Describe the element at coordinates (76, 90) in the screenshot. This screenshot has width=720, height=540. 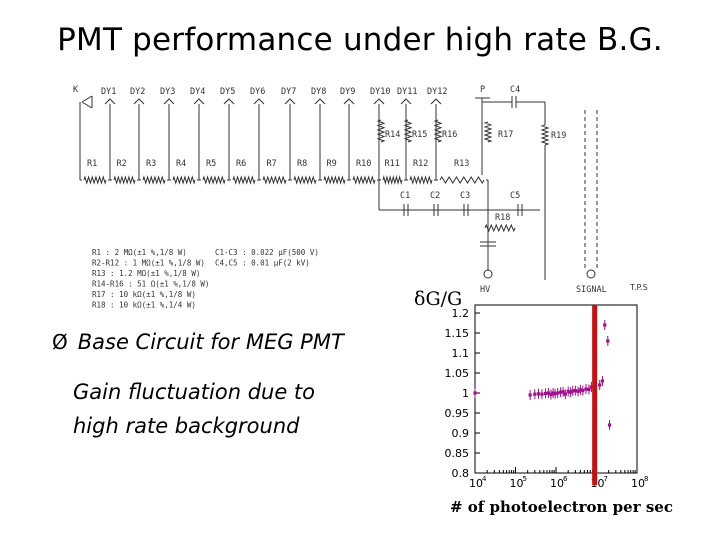
I see `cathode-label: K` at that location.